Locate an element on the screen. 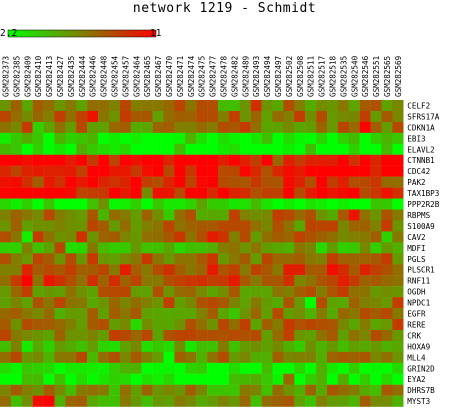  row-label: ELAVL2 is located at coordinates (420, 149).